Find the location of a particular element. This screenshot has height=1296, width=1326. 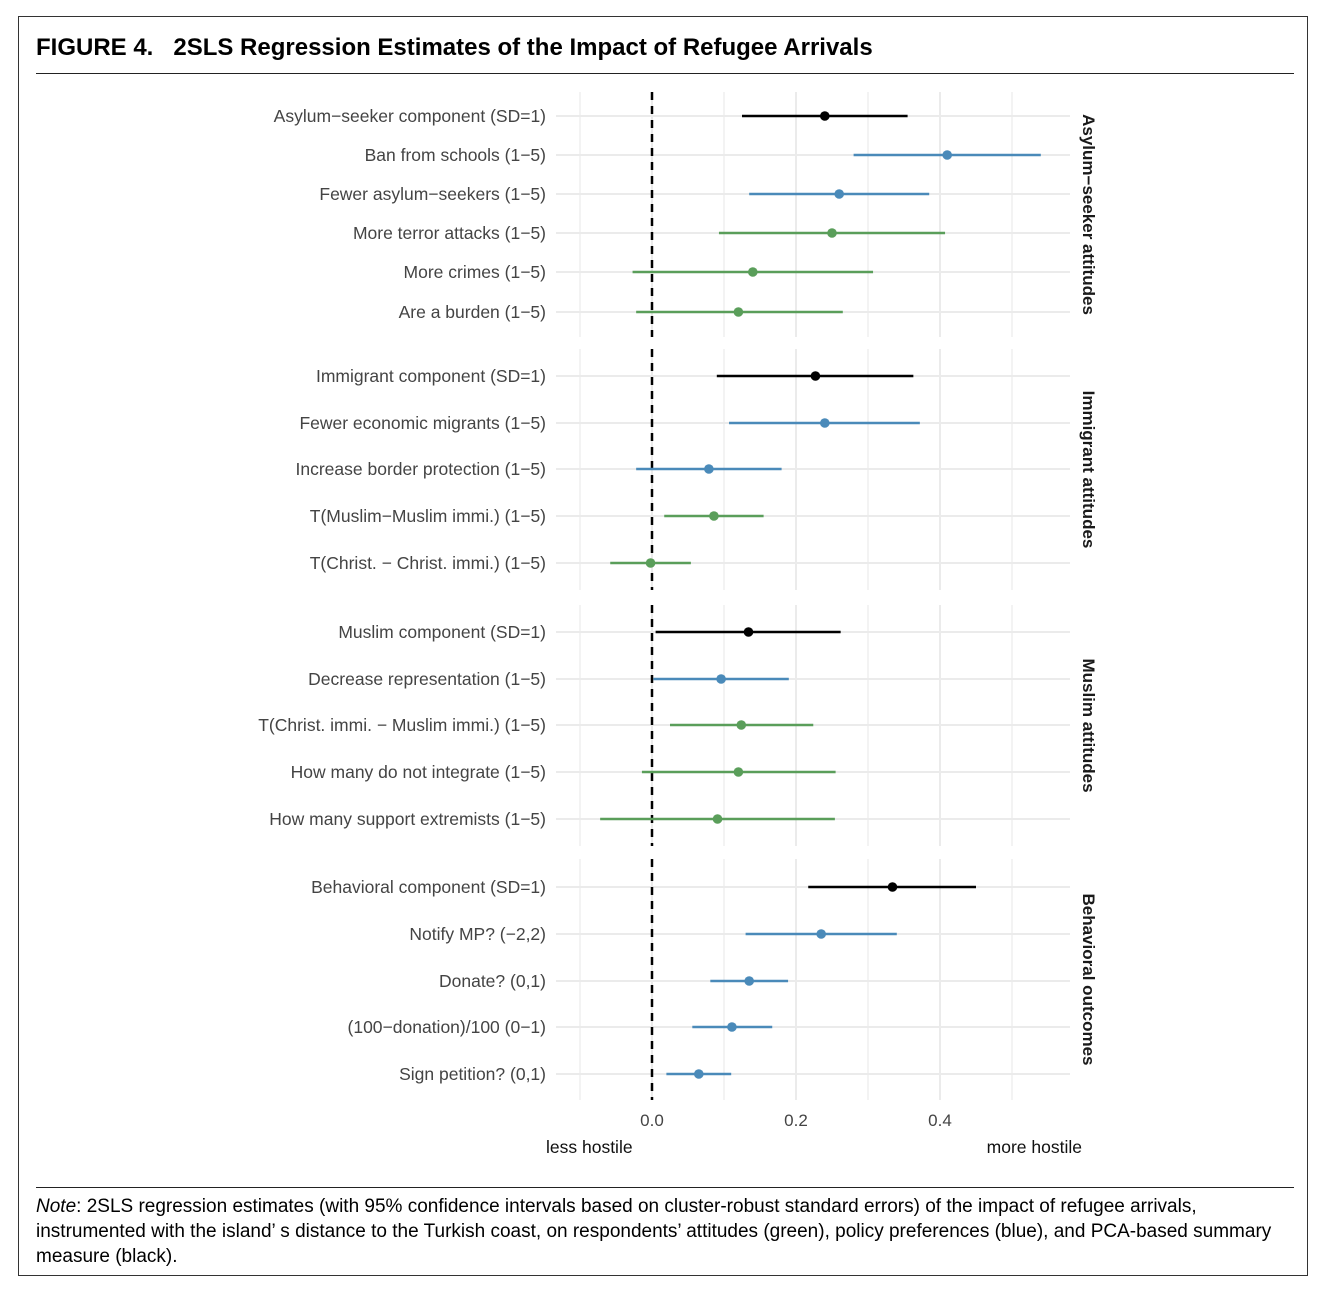

row-label: More crimes (1−5) is located at coordinates (475, 272).